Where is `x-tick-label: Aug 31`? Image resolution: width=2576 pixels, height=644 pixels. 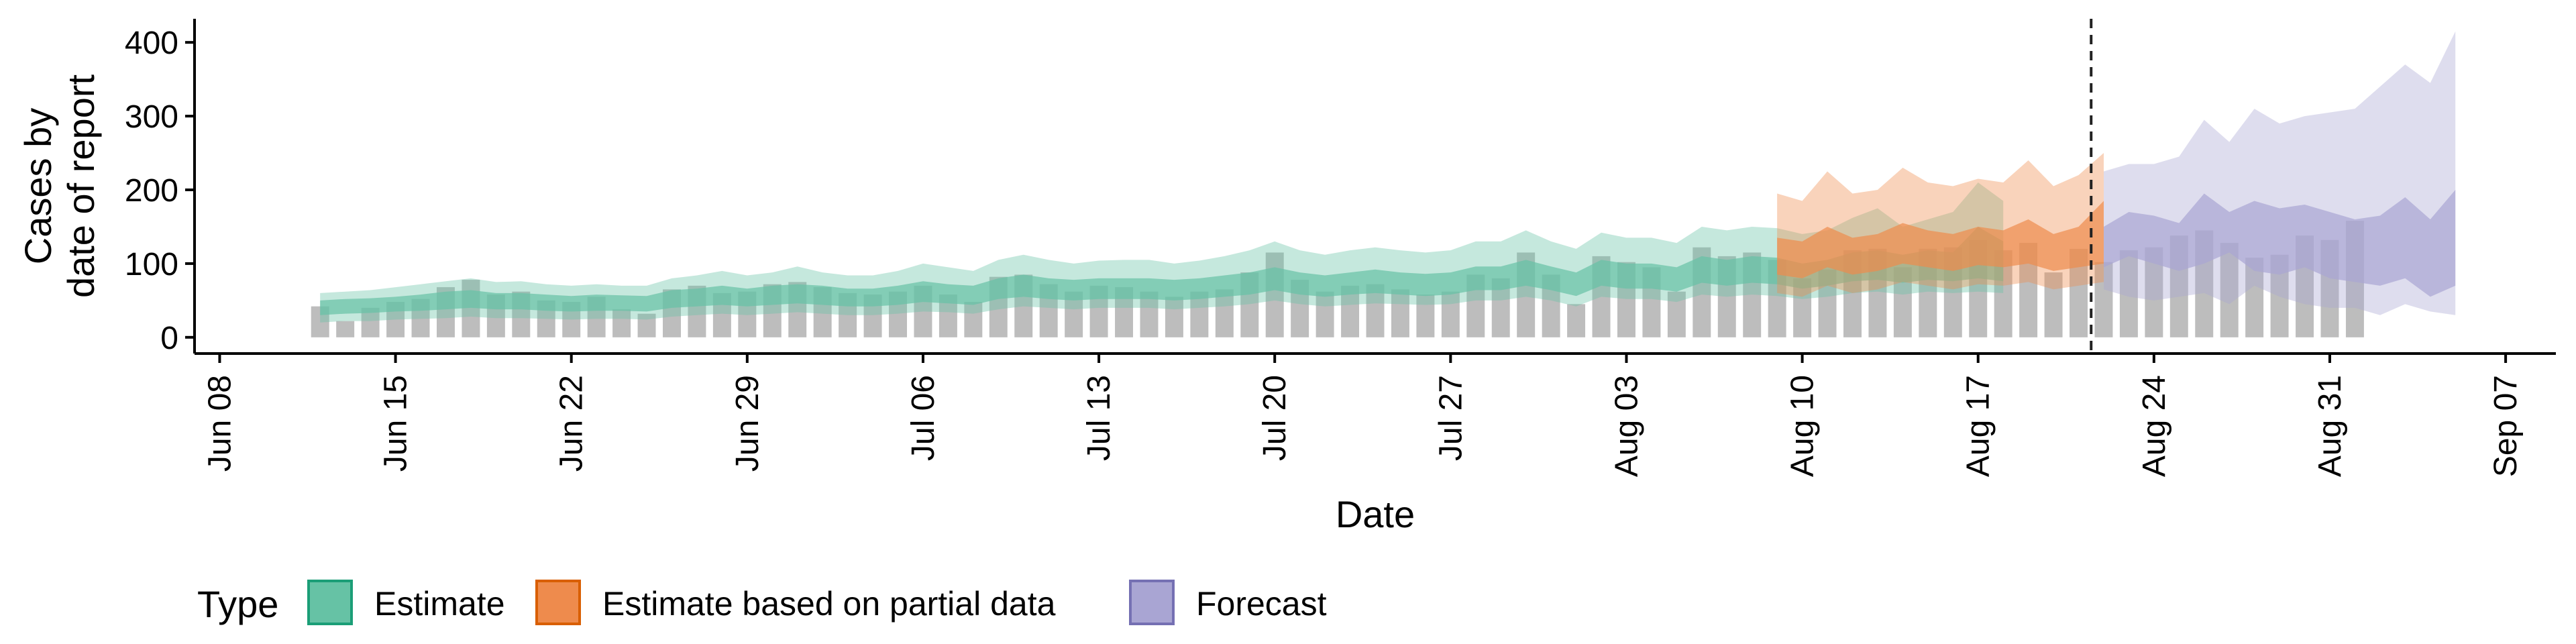 x-tick-label: Aug 31 is located at coordinates (2330, 426).